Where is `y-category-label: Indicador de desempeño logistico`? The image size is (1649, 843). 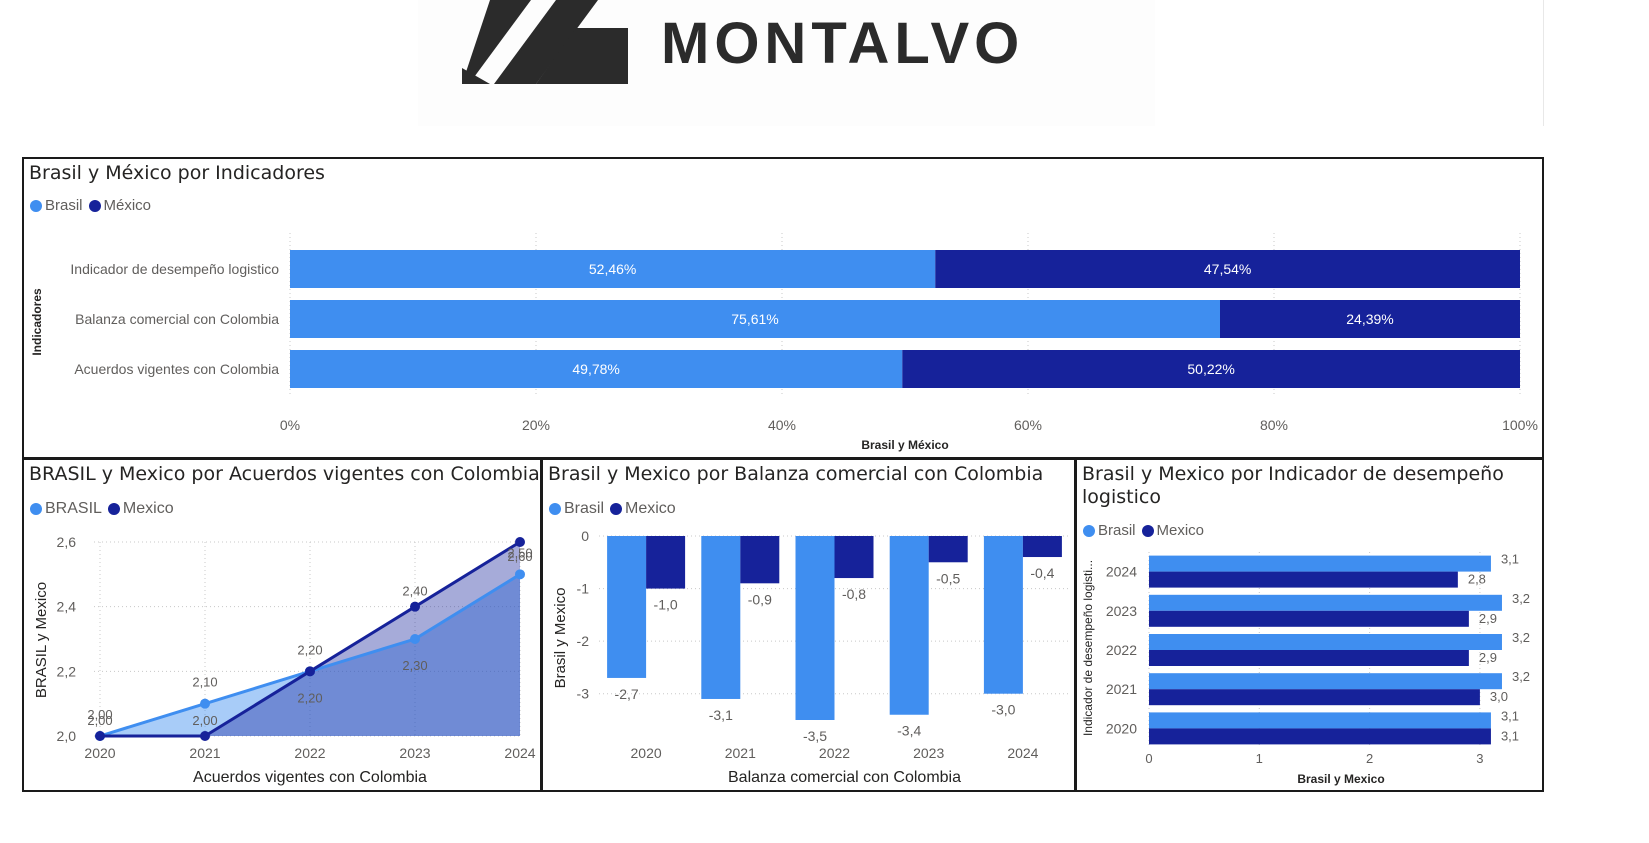
y-category-label: Indicador de desempeño logistico is located at coordinates (174, 269).